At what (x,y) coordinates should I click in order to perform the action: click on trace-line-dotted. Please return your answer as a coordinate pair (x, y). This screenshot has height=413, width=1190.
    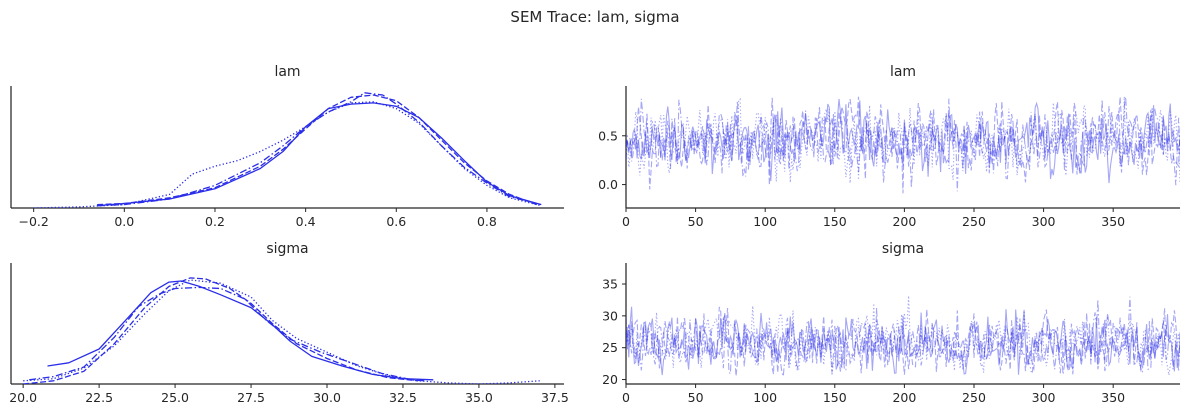
    Looking at the image, I should click on (903, 140).